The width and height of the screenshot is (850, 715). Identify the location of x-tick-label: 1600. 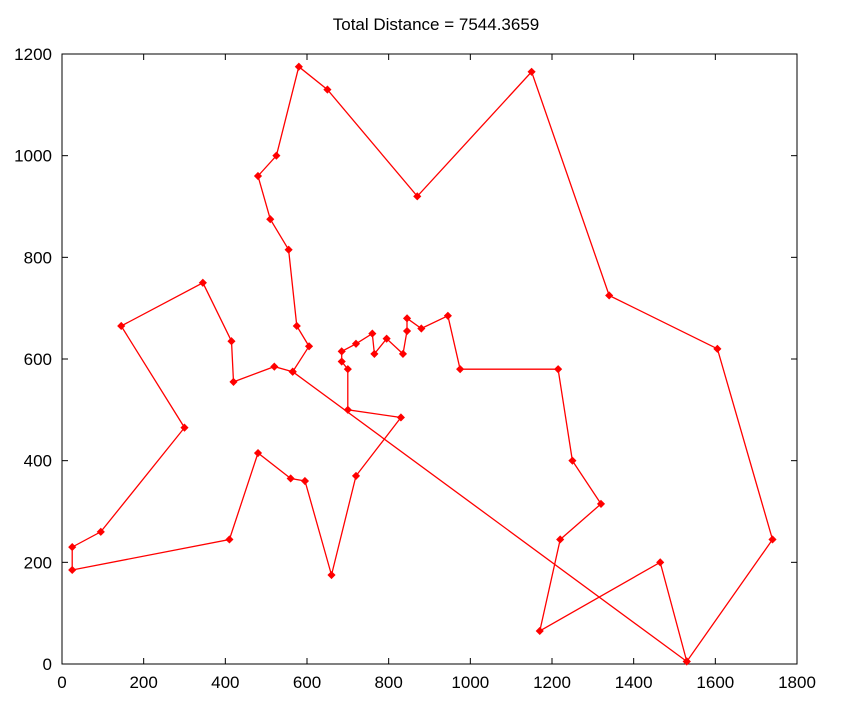
(715, 682).